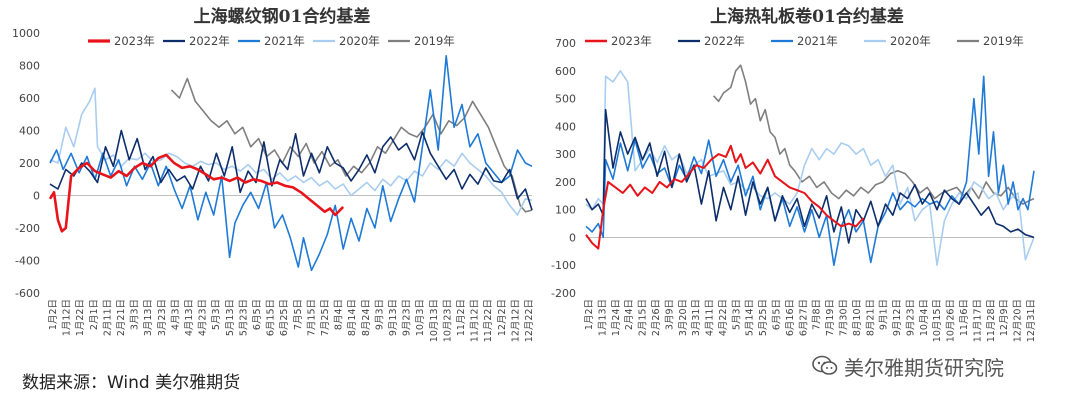  What do you see at coordinates (710, 317) in the screenshot?
I see `x-tick-label: 4月11日` at bounding box center [710, 317].